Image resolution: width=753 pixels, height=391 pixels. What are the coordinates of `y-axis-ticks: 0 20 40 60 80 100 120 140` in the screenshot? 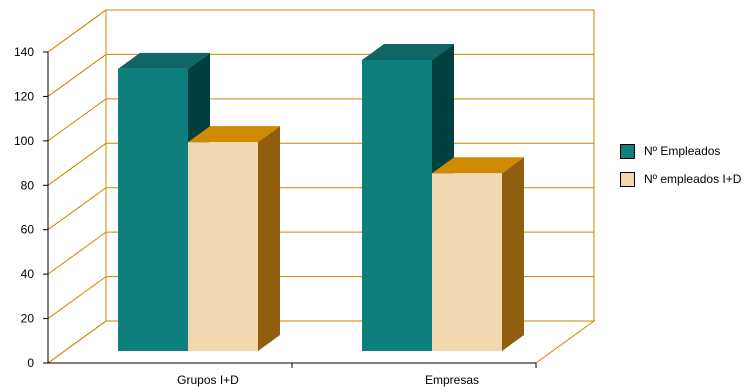 It's located at (31, 207).